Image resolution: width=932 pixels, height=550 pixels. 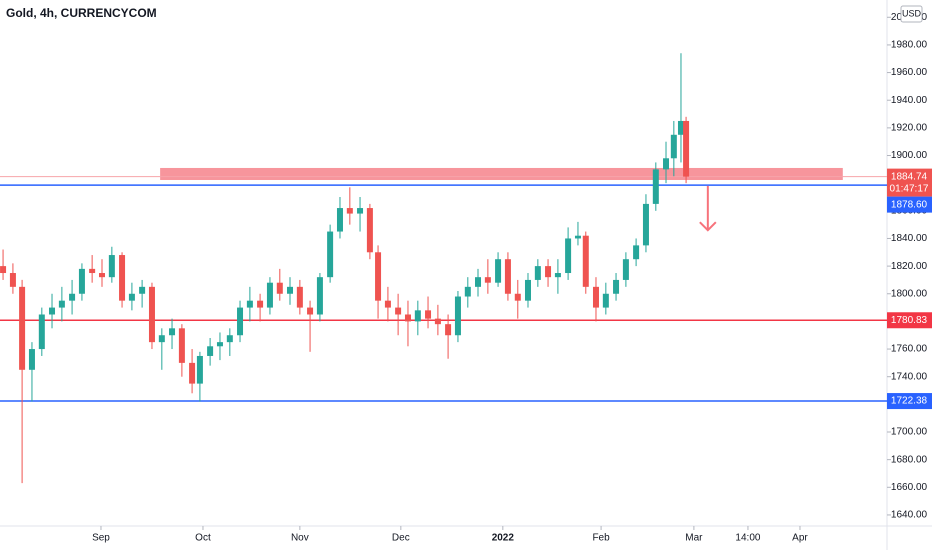 What do you see at coordinates (203, 538) in the screenshot?
I see `x-tick-label: Oct` at bounding box center [203, 538].